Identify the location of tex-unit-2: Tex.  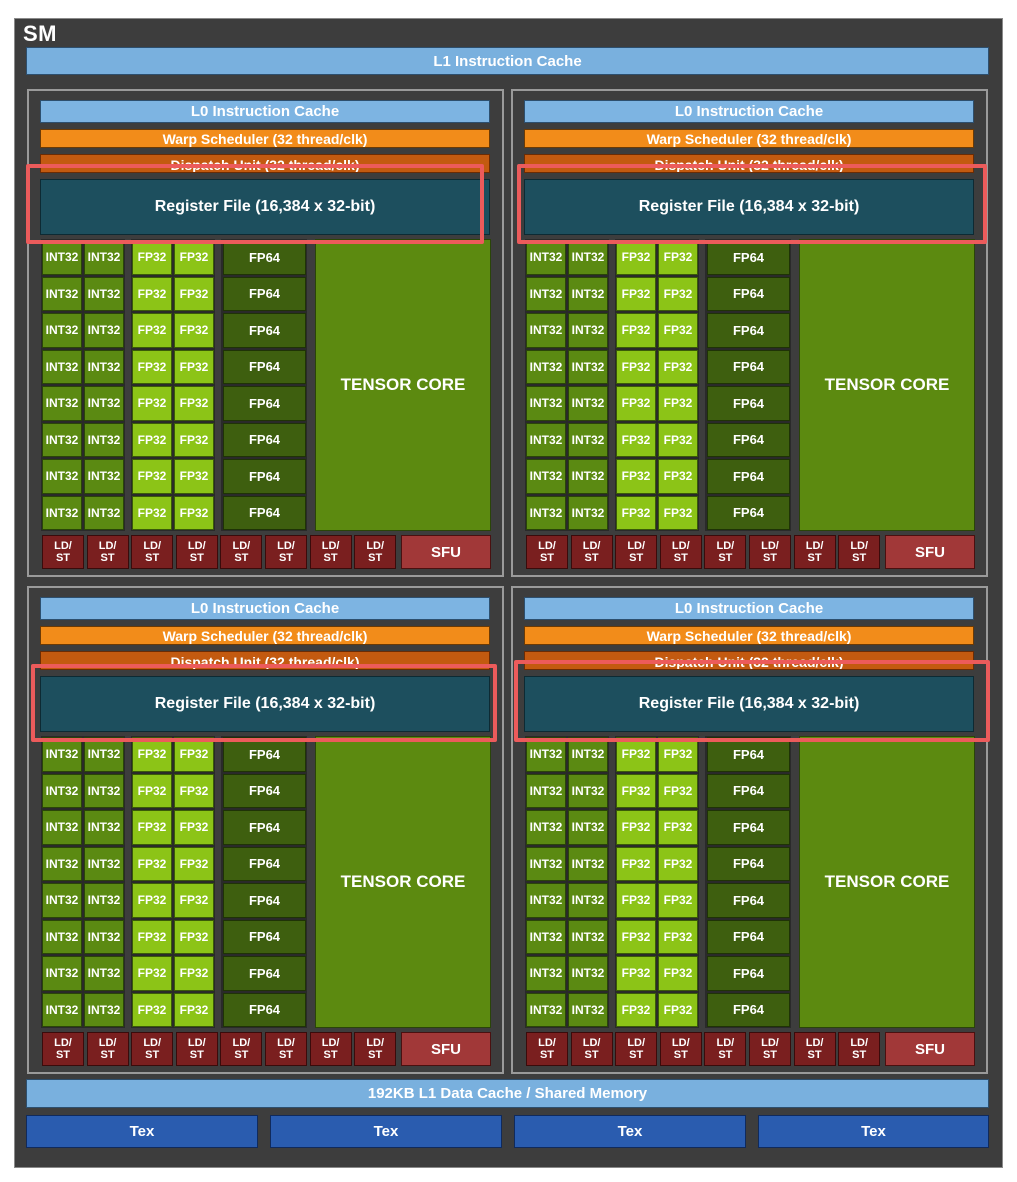
(386, 1131).